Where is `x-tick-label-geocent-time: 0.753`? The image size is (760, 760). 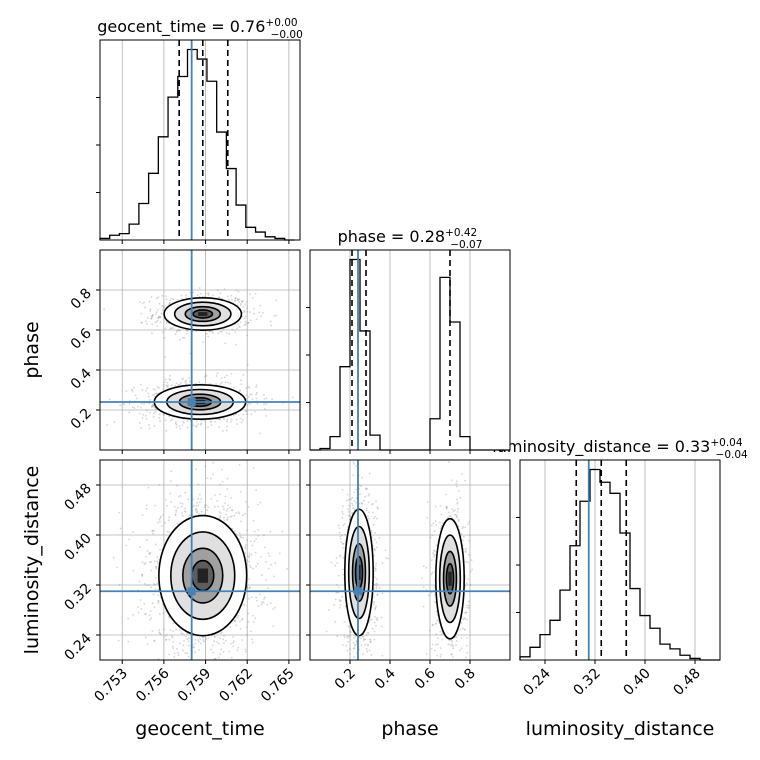 x-tick-label-geocent-time: 0.753 is located at coordinates (111, 686).